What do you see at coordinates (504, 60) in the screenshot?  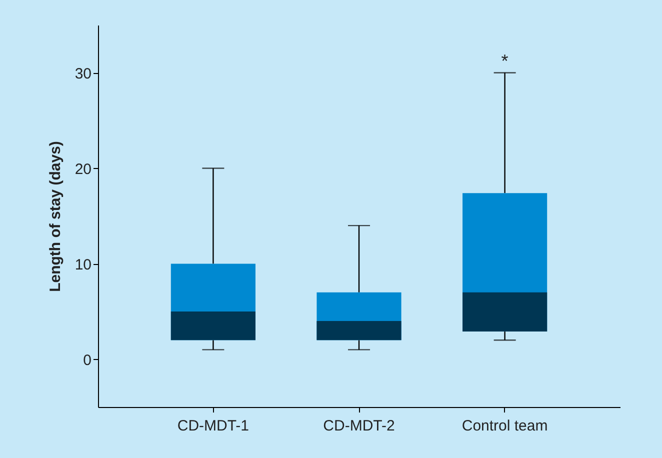 I see `annotation: *` at bounding box center [504, 60].